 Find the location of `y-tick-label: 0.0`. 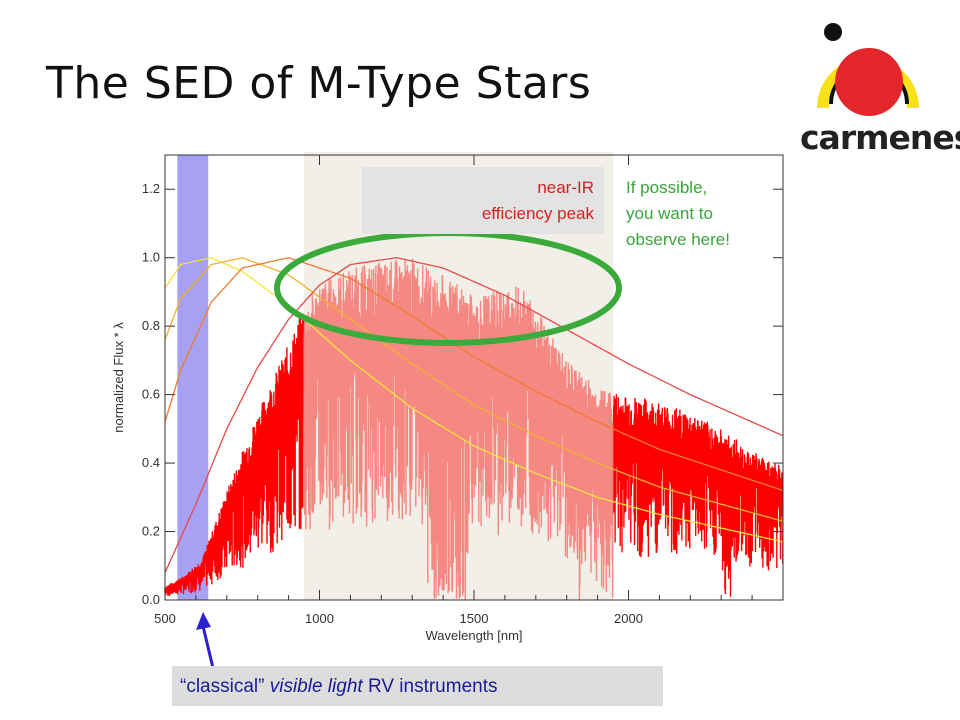

y-tick-label: 0.0 is located at coordinates (151, 599).